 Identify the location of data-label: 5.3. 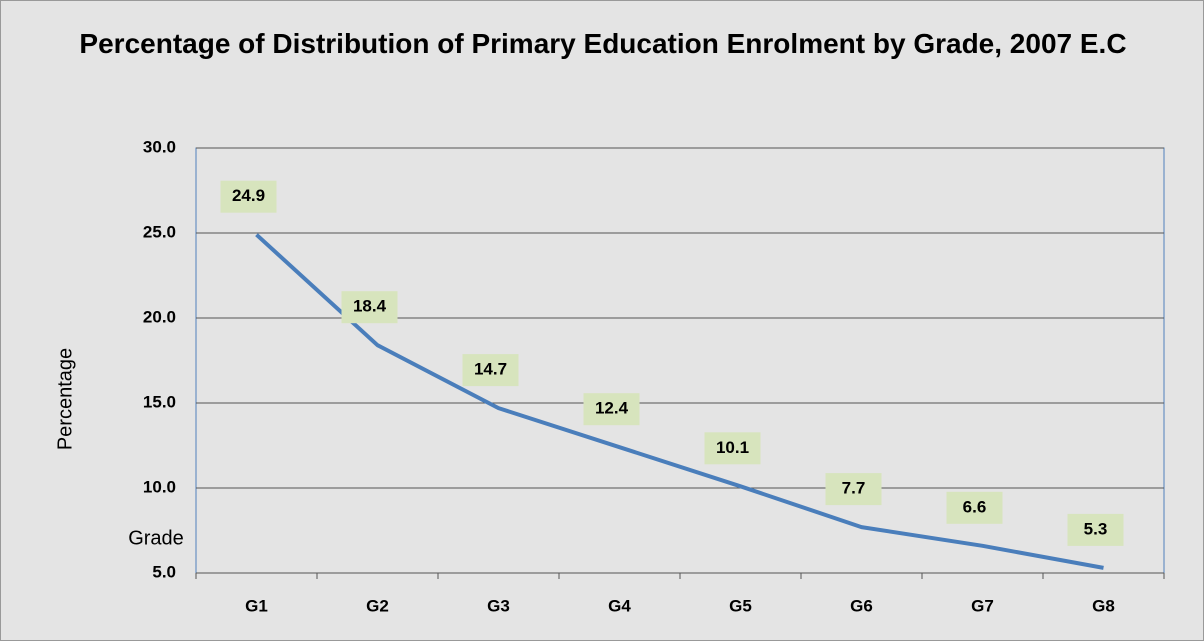
(1096, 528).